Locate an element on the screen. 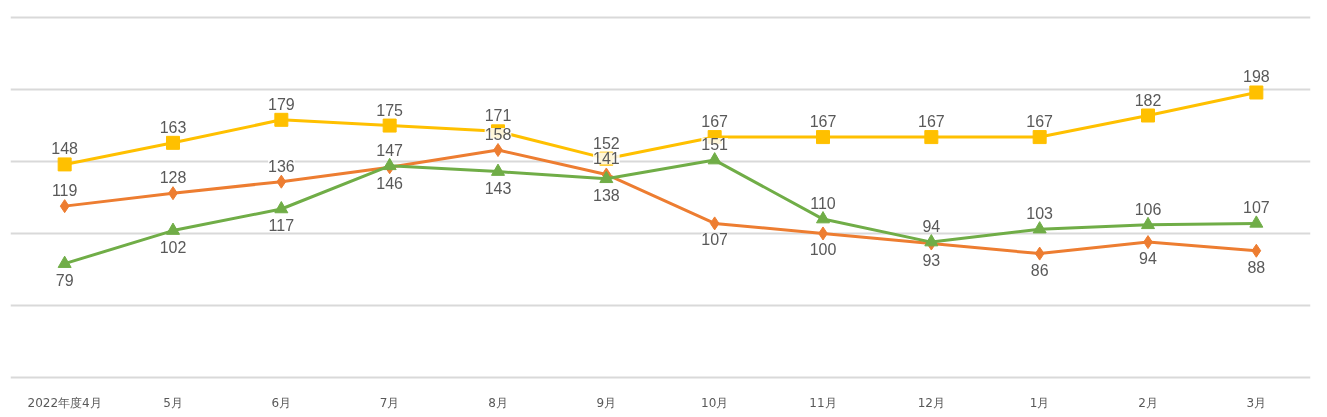 The image size is (1327, 417). data-label: 171 is located at coordinates (498, 116).